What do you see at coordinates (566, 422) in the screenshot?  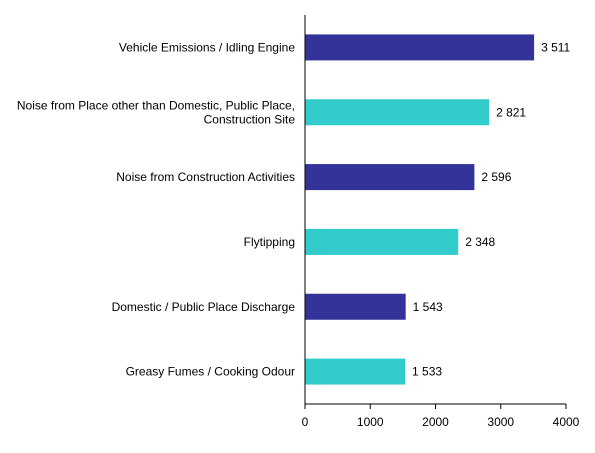 I see `x-tick-label: 4000` at bounding box center [566, 422].